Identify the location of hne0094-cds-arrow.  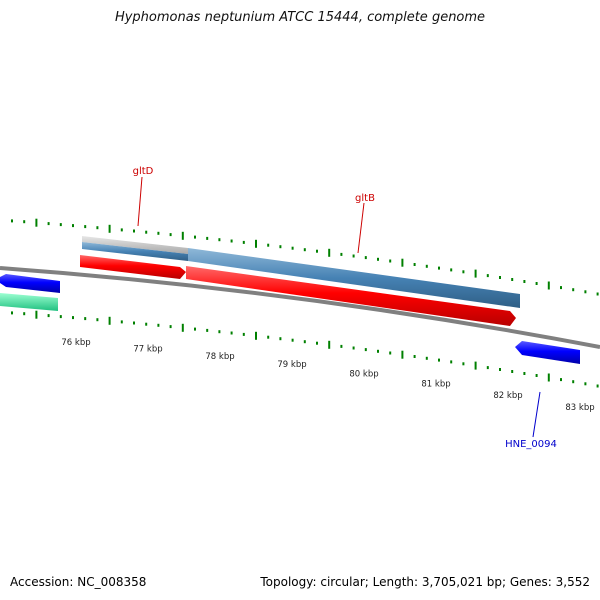
(547, 352).